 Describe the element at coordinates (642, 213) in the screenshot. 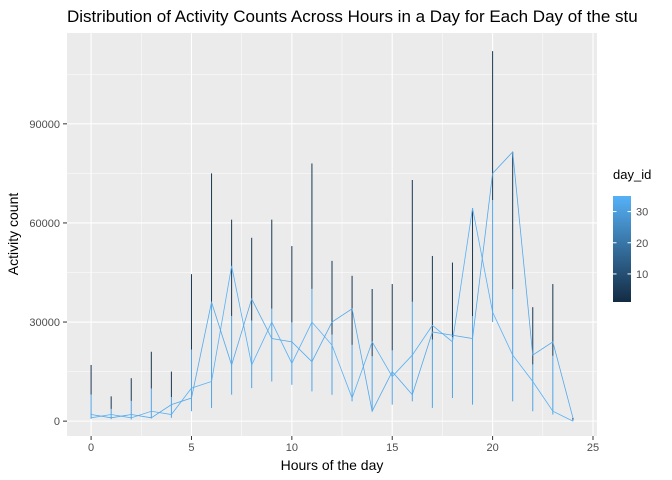

I see `colorbar-break-label: 30` at that location.